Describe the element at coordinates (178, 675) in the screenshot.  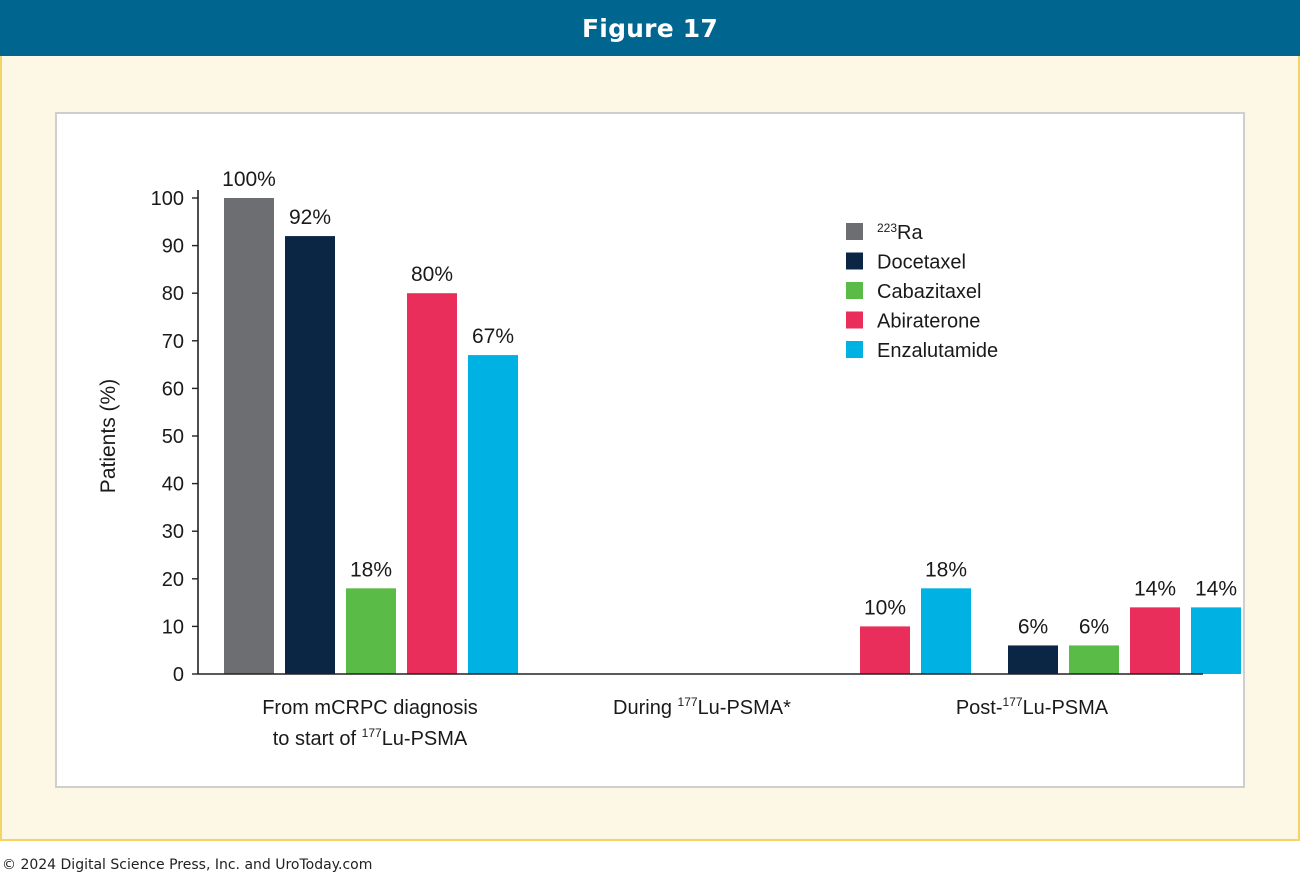
I see `y-tick-label: 0` at that location.